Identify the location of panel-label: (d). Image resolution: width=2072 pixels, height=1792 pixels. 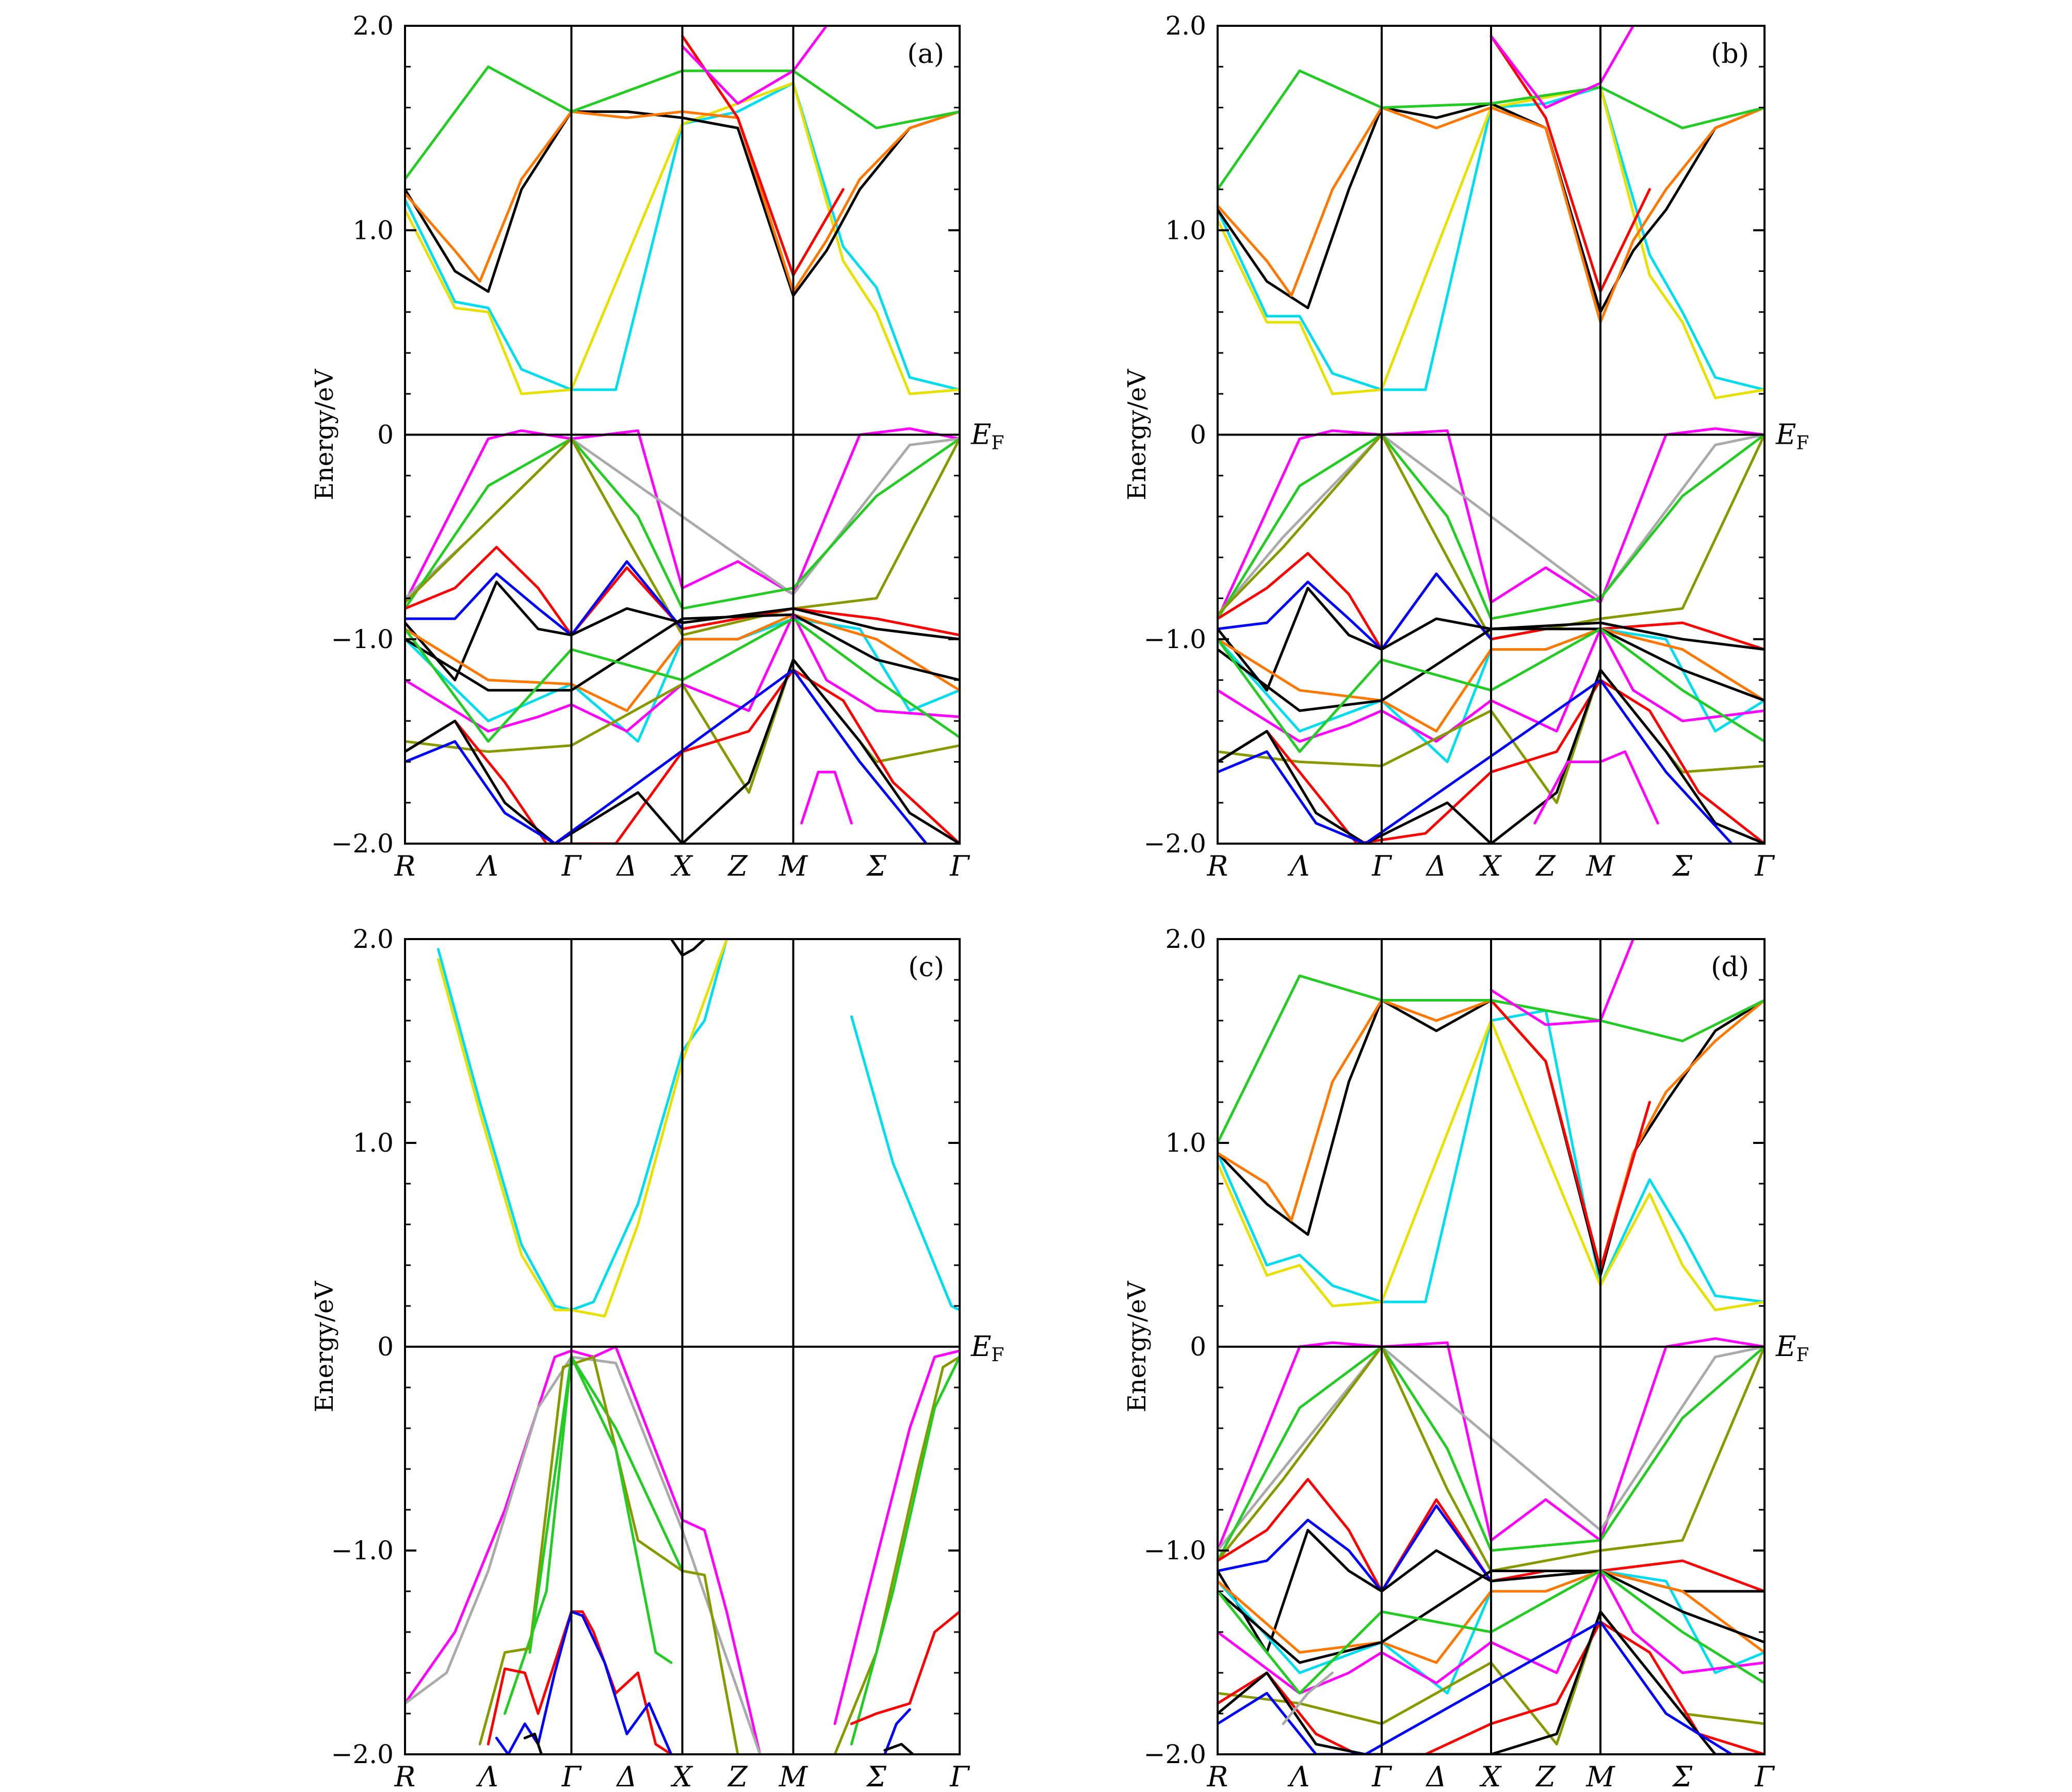
(1730, 968).